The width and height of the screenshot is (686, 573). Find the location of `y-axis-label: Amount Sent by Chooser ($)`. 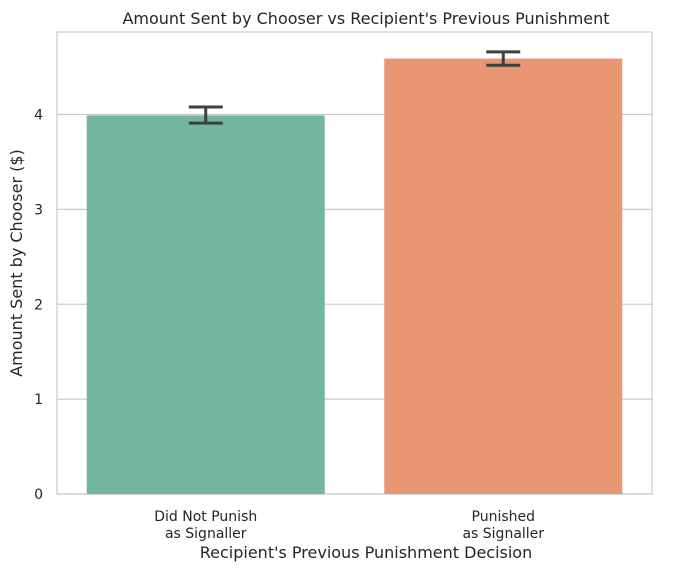

y-axis-label: Amount Sent by Chooser ($) is located at coordinates (16, 263).